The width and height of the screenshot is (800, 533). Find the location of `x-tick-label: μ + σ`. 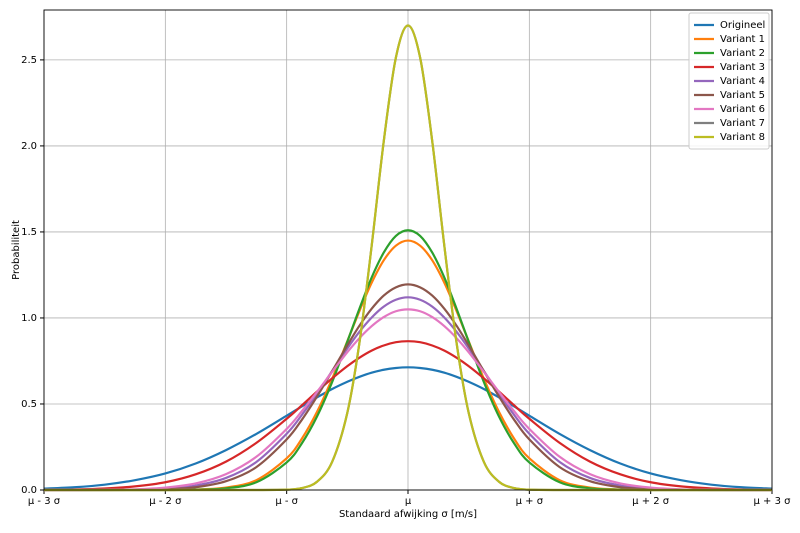

x-tick-label: μ + σ is located at coordinates (530, 501).